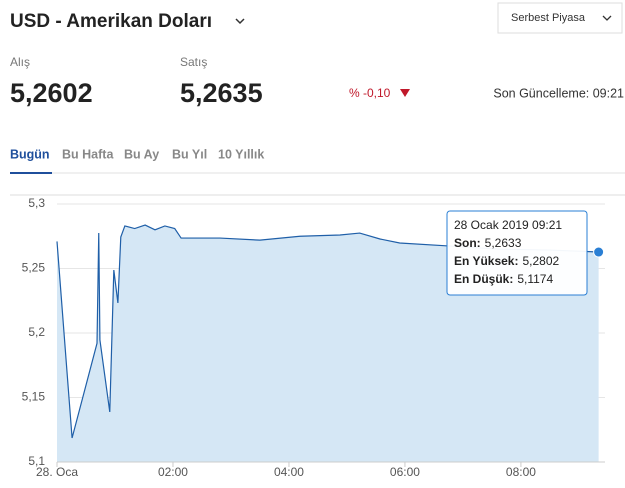 This screenshot has height=488, width=625. What do you see at coordinates (88, 154) in the screenshot?
I see `tab: Bu Hafta` at bounding box center [88, 154].